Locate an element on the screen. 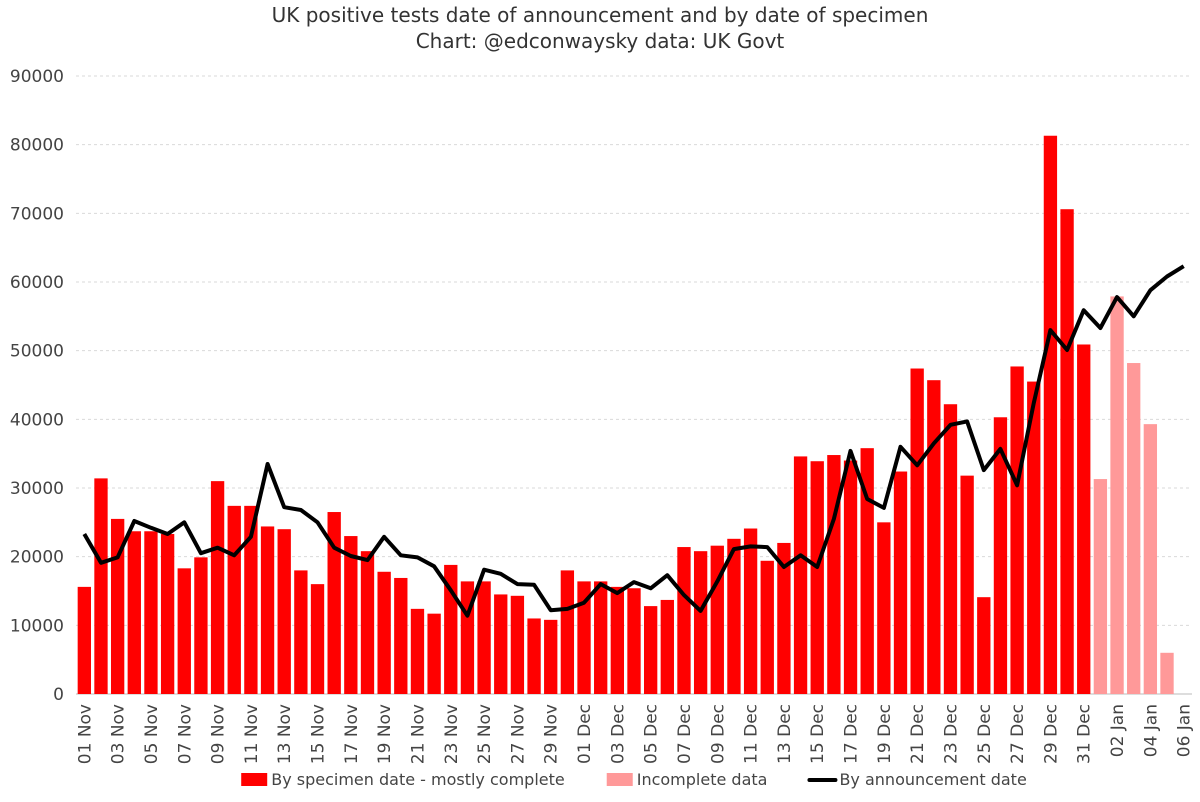 The height and width of the screenshot is (802, 1200). x-tick-label: 05 Nov is located at coordinates (152, 734).